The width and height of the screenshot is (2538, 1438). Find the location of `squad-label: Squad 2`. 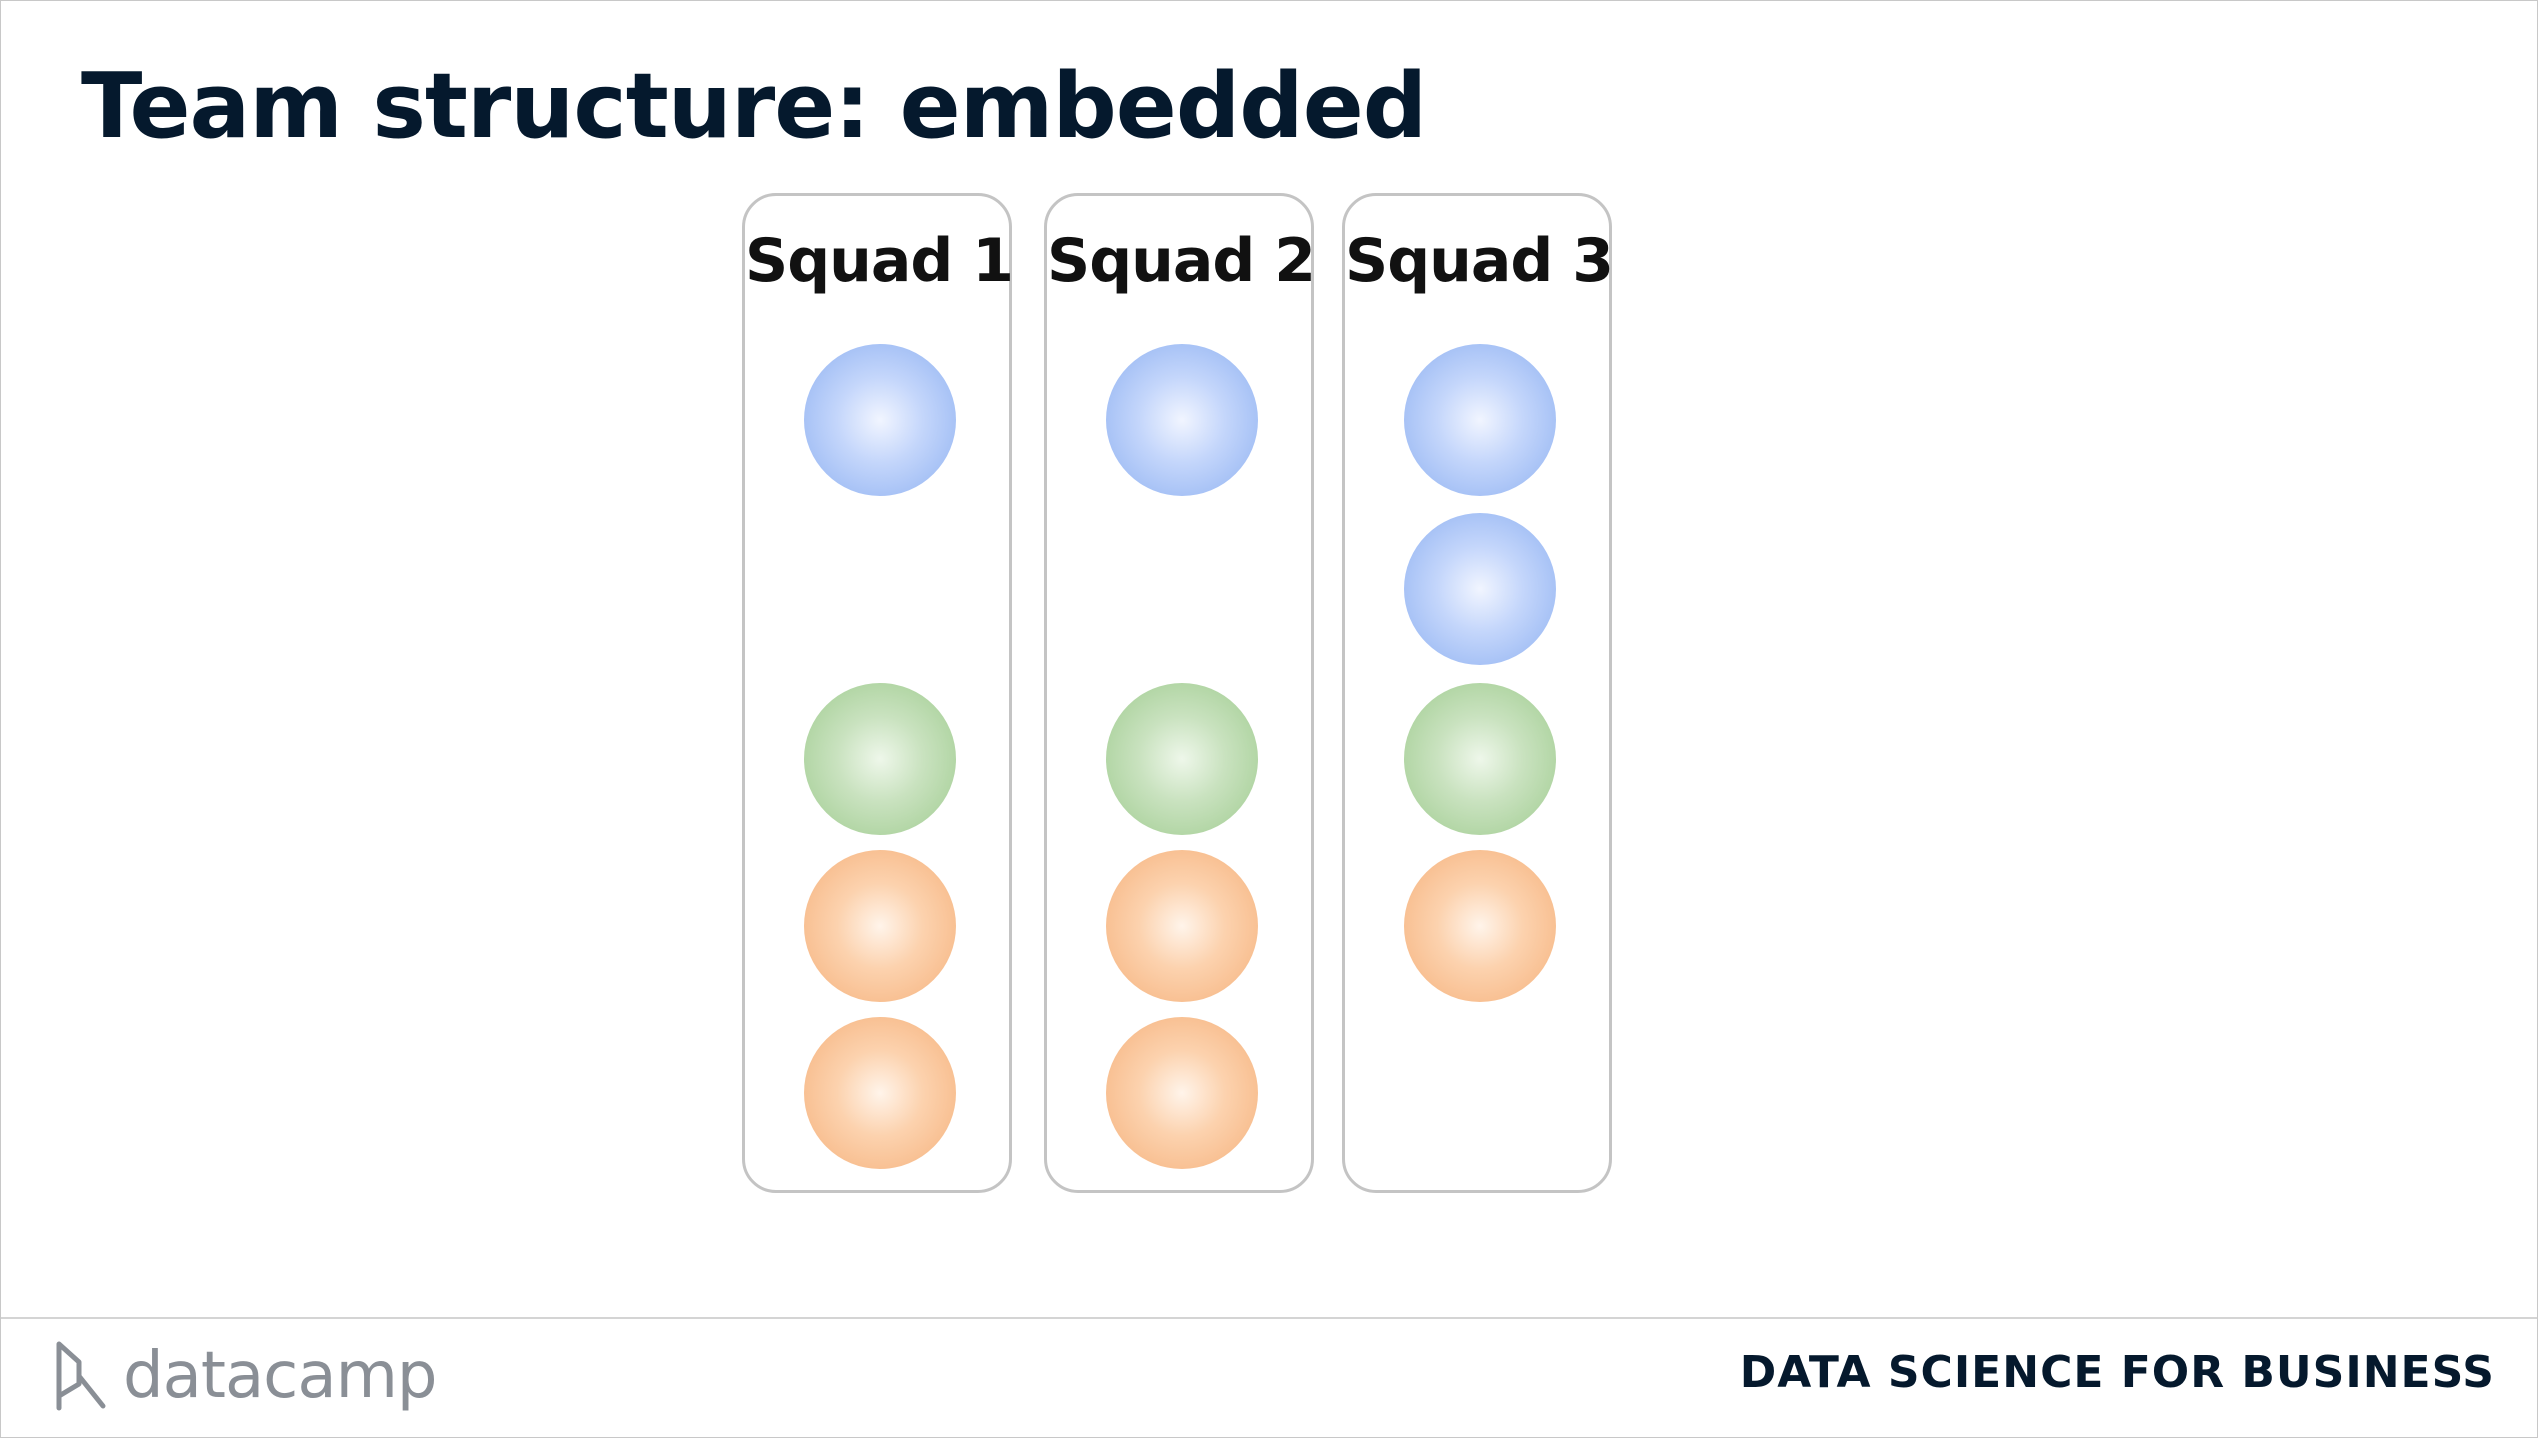

squad-label: Squad 2 is located at coordinates (1181, 261).